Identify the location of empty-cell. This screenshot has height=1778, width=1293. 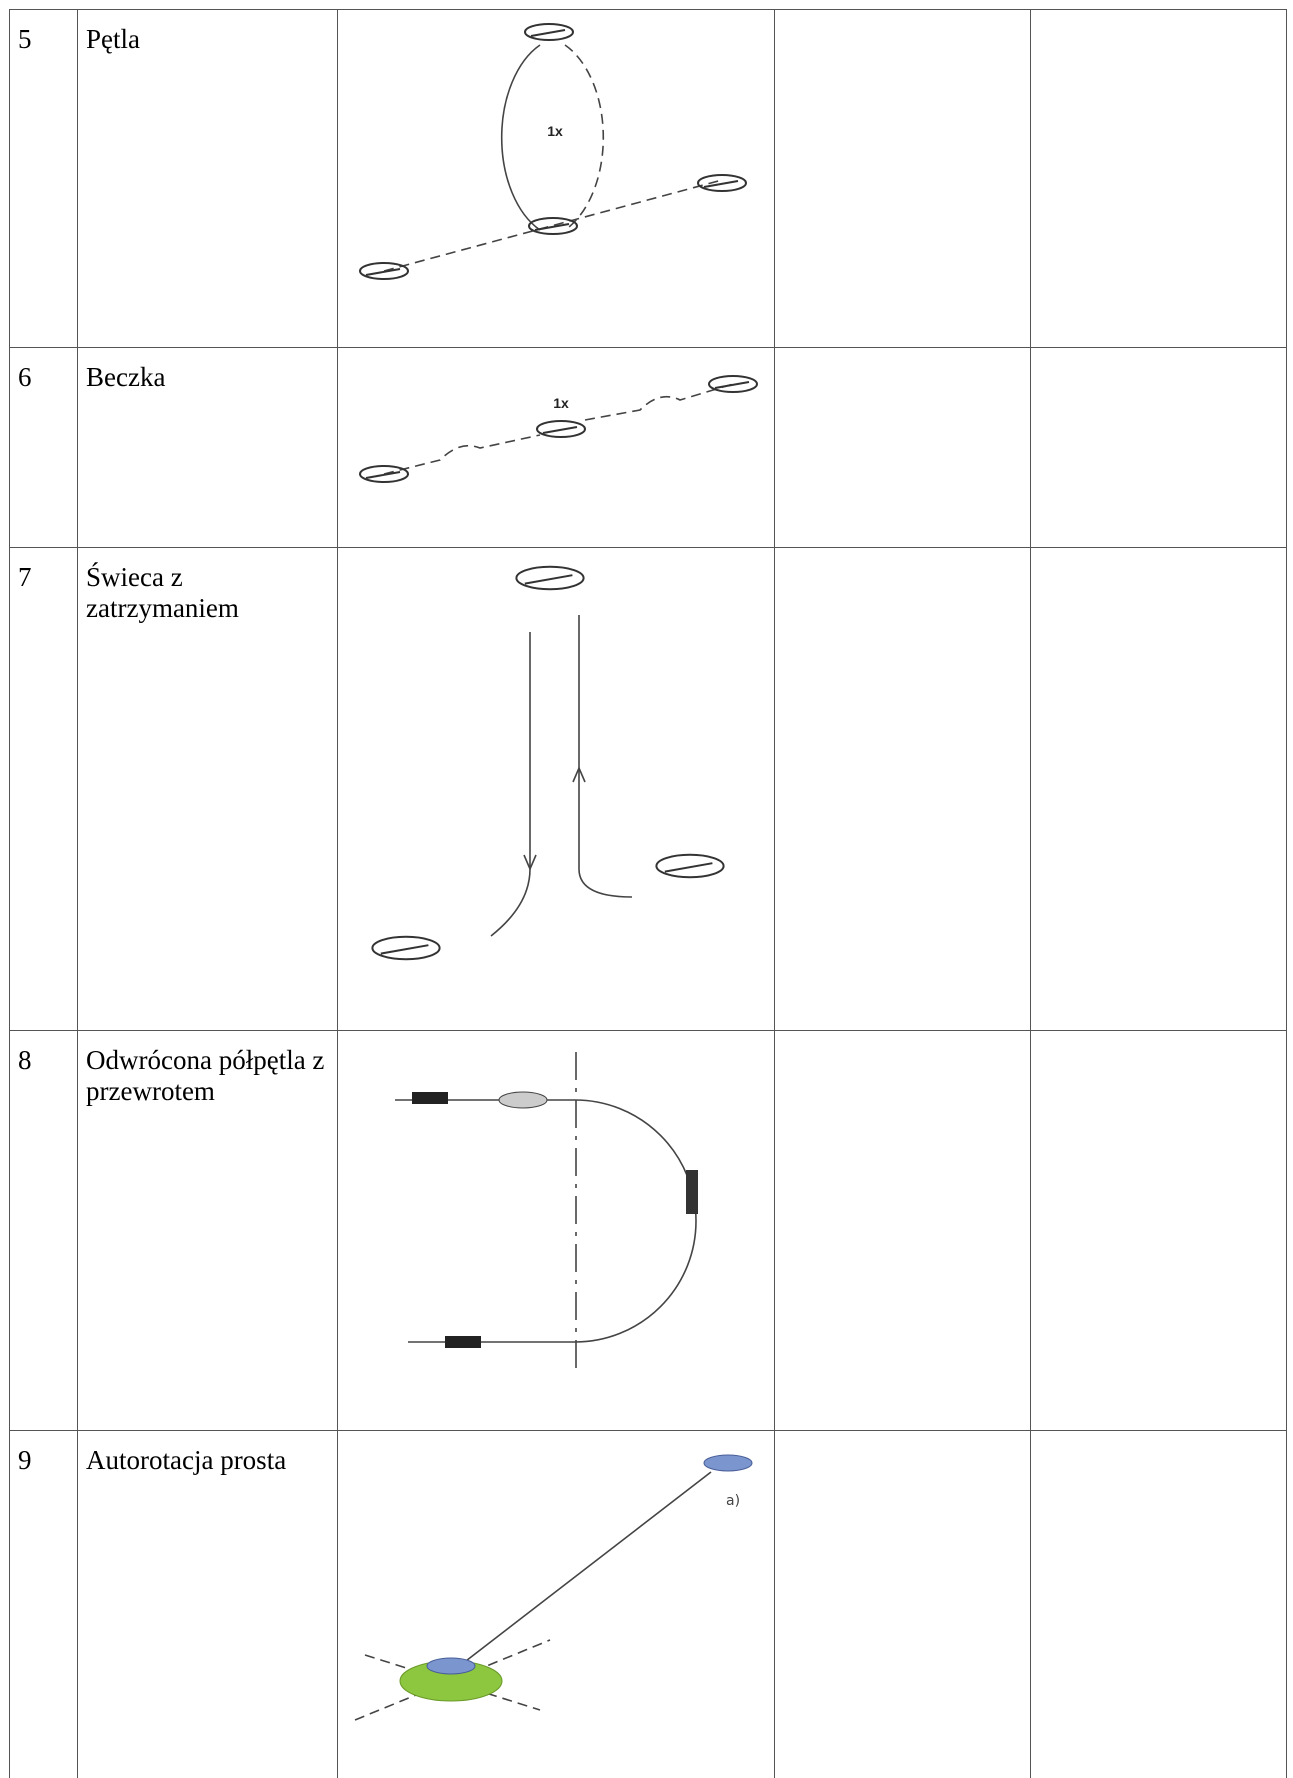
(1158, 1604).